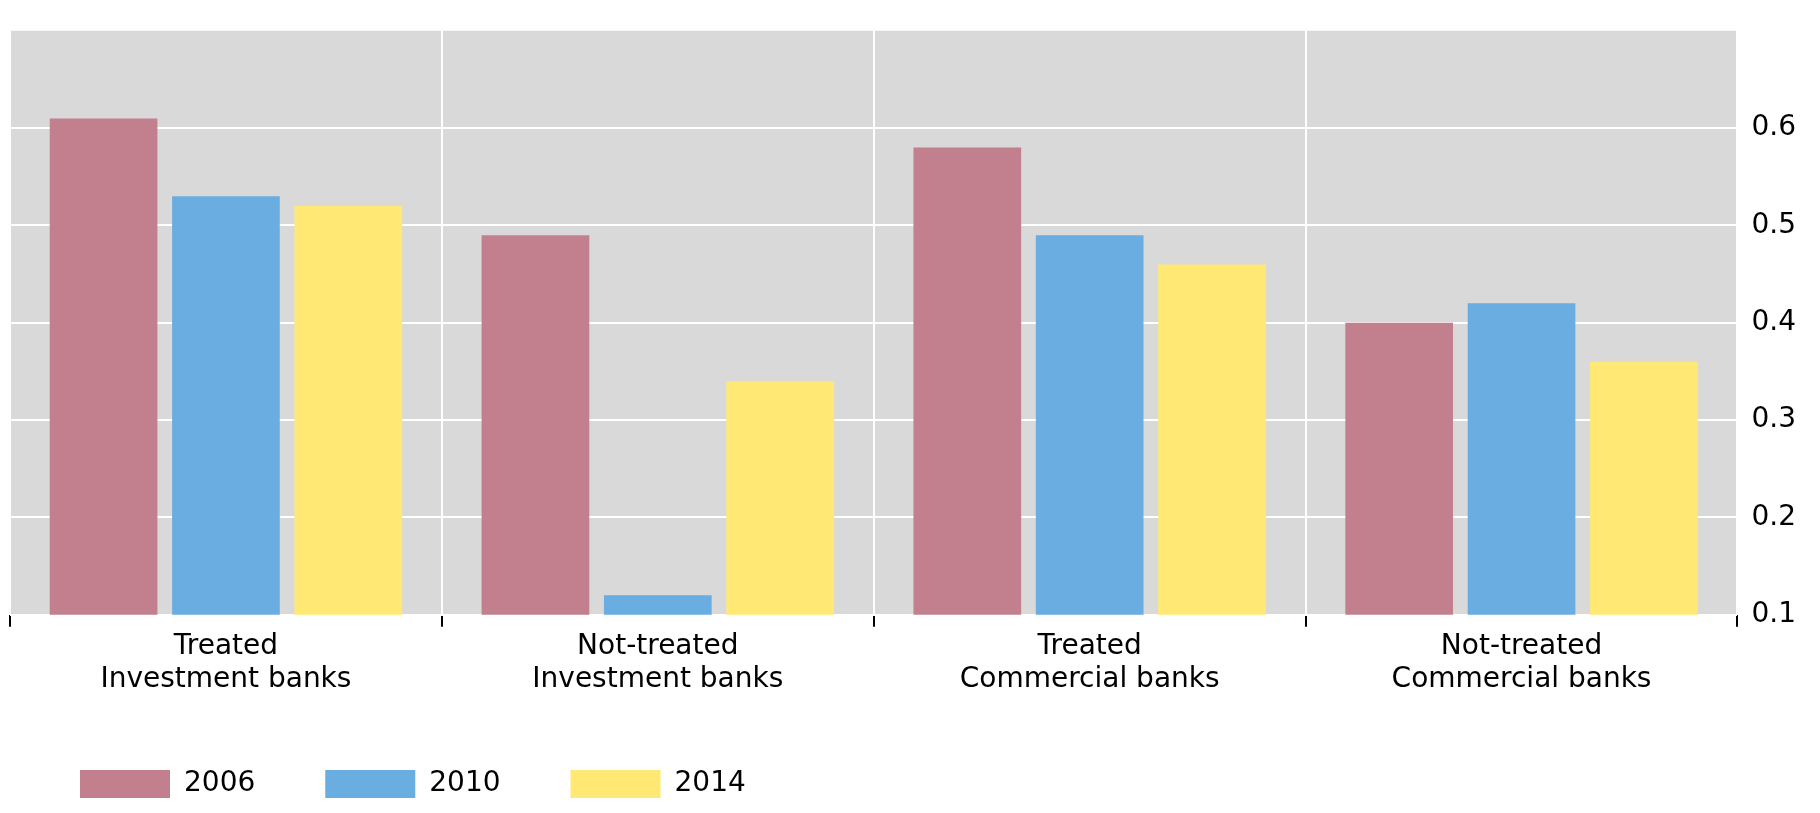  What do you see at coordinates (226, 661) in the screenshot?
I see `x-tick-label: Treated Investment banks` at bounding box center [226, 661].